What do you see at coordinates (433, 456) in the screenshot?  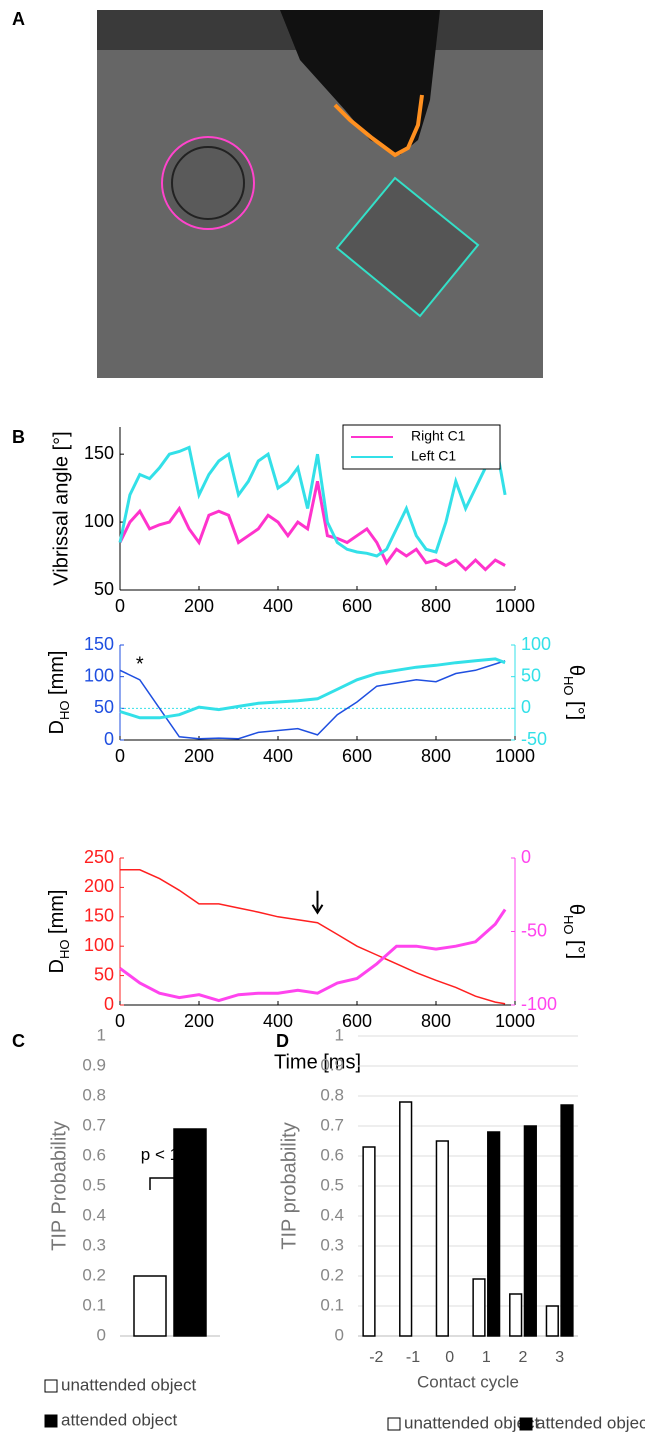 I see `legend-label: Left C1` at bounding box center [433, 456].